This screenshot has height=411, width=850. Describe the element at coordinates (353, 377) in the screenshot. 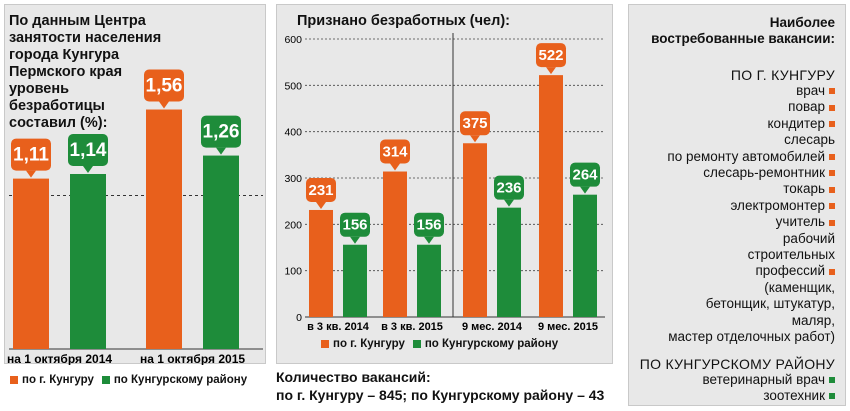

I see `vacancies-count-title: Количество вакансий:` at that location.